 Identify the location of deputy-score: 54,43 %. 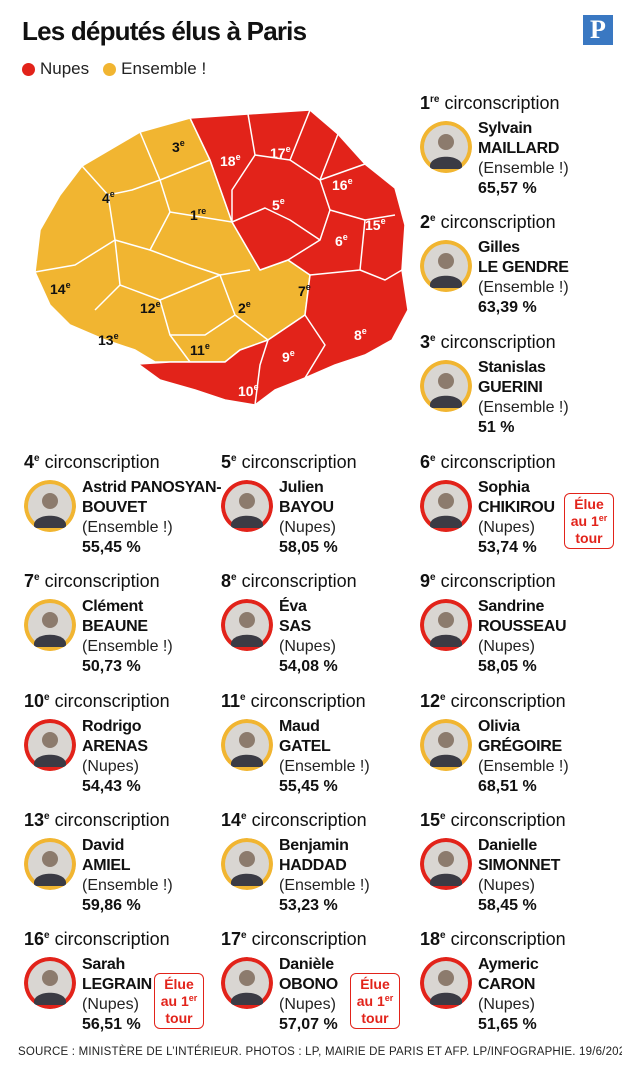
(111, 786).